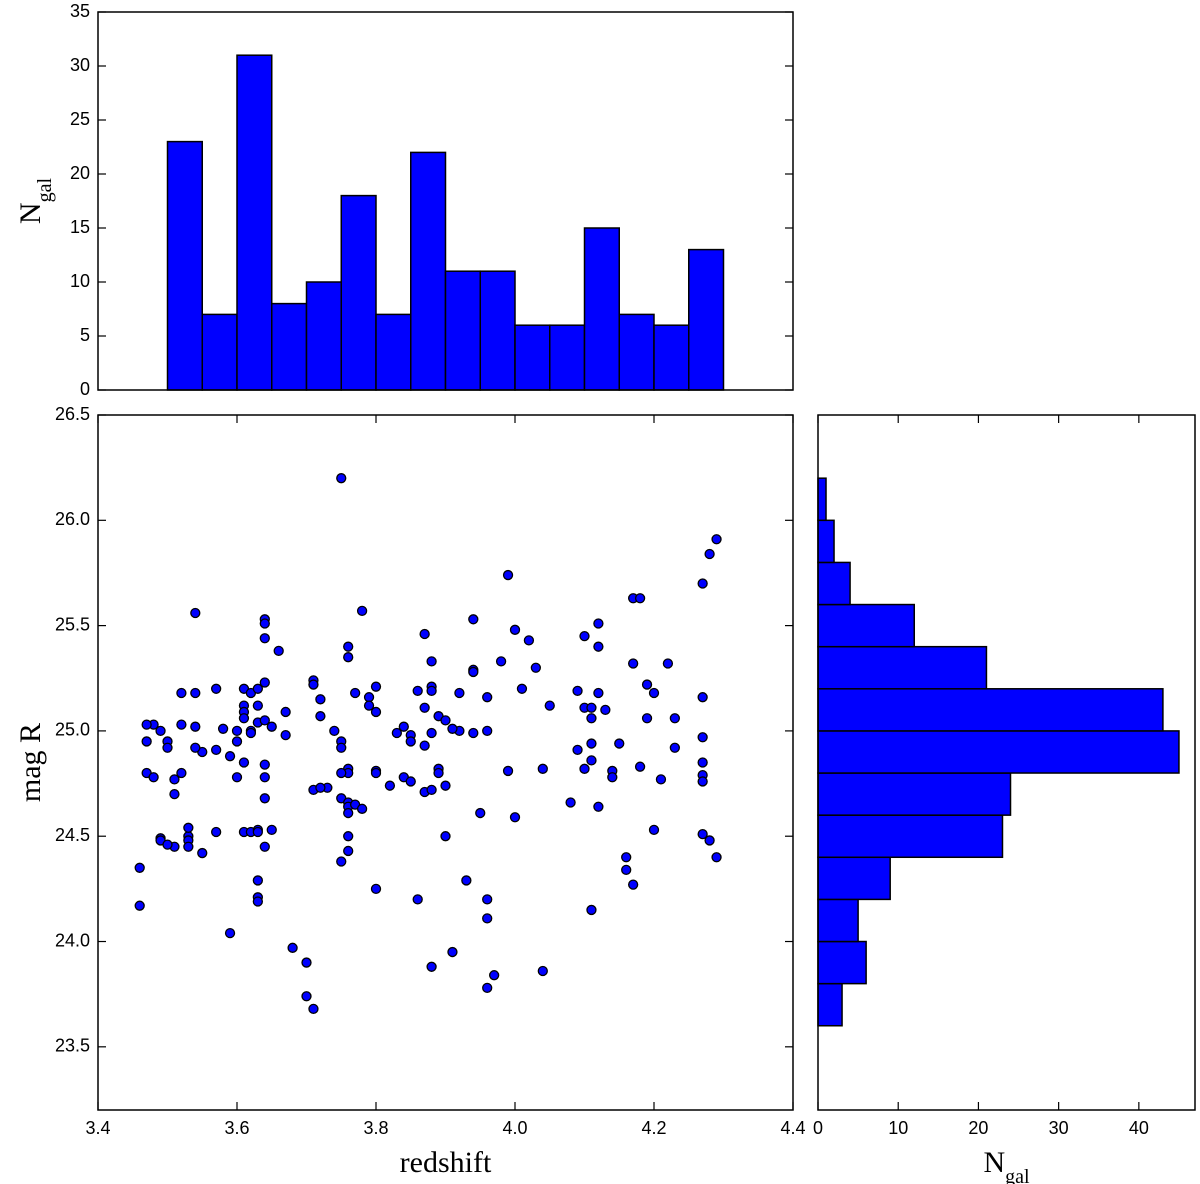 Image resolution: width=1200 pixels, height=1184 pixels. I want to click on x-tick-label: 4.4, so click(792, 1128).